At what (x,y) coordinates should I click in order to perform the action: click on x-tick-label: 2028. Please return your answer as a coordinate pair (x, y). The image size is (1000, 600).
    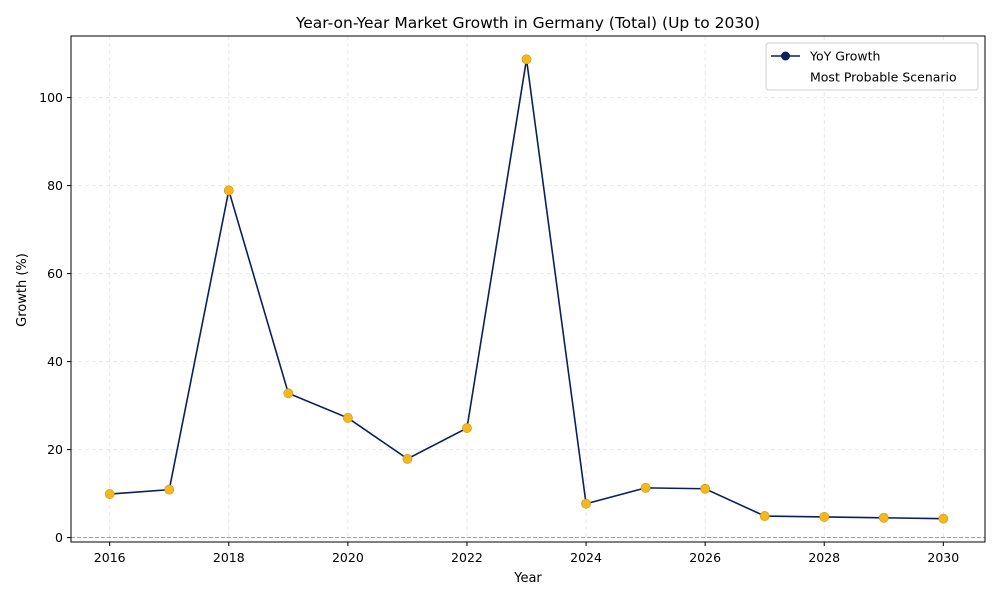
    Looking at the image, I should click on (824, 557).